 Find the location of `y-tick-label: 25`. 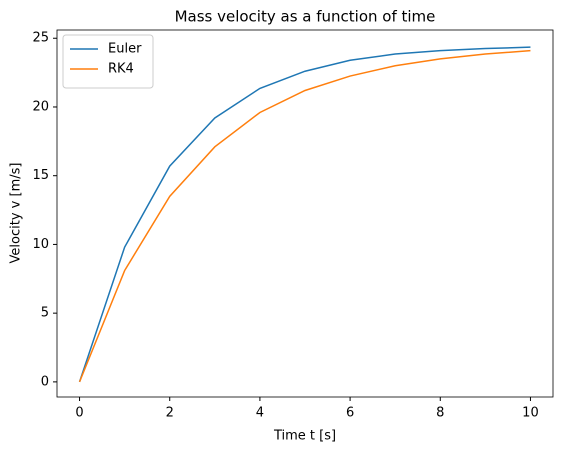

y-tick-label: 25 is located at coordinates (40, 38).